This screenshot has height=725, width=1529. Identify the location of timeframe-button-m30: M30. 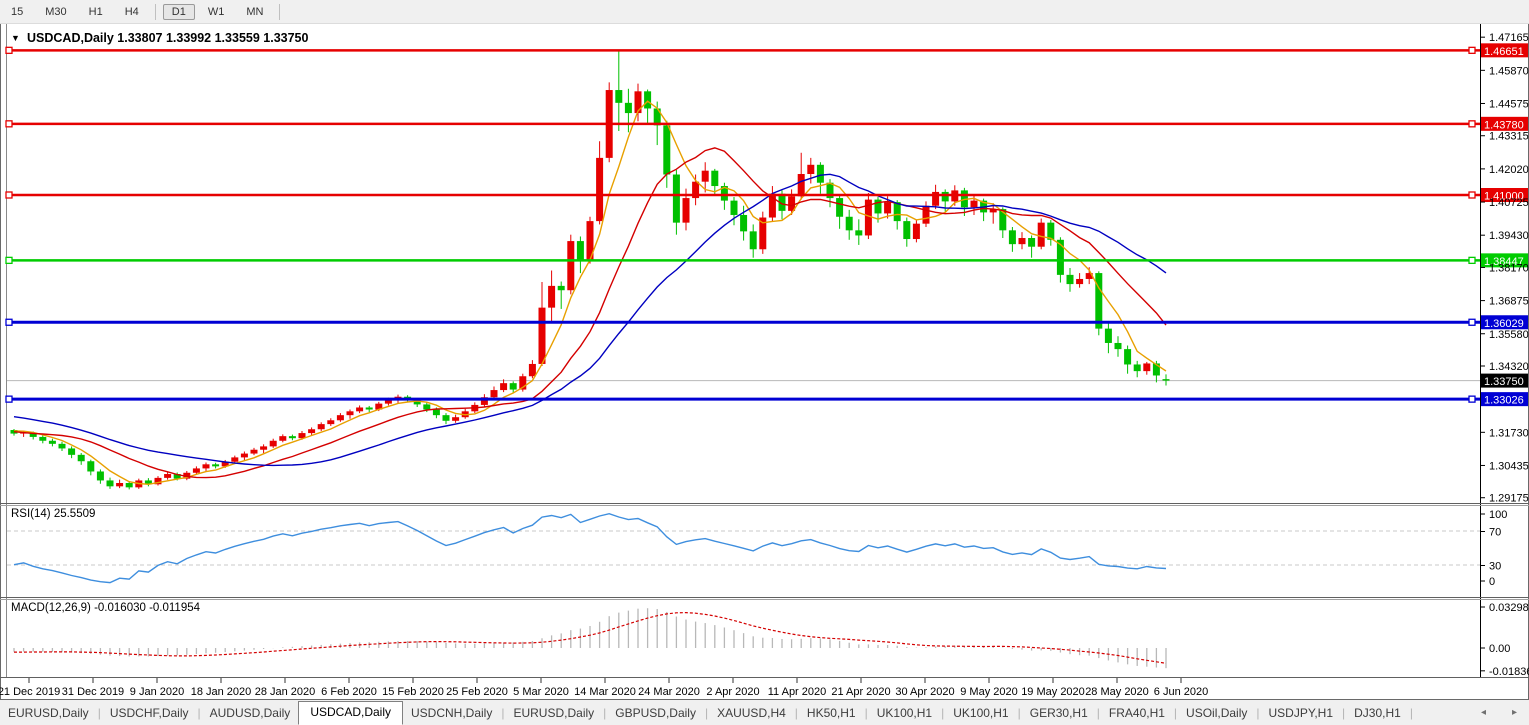
(56, 11).